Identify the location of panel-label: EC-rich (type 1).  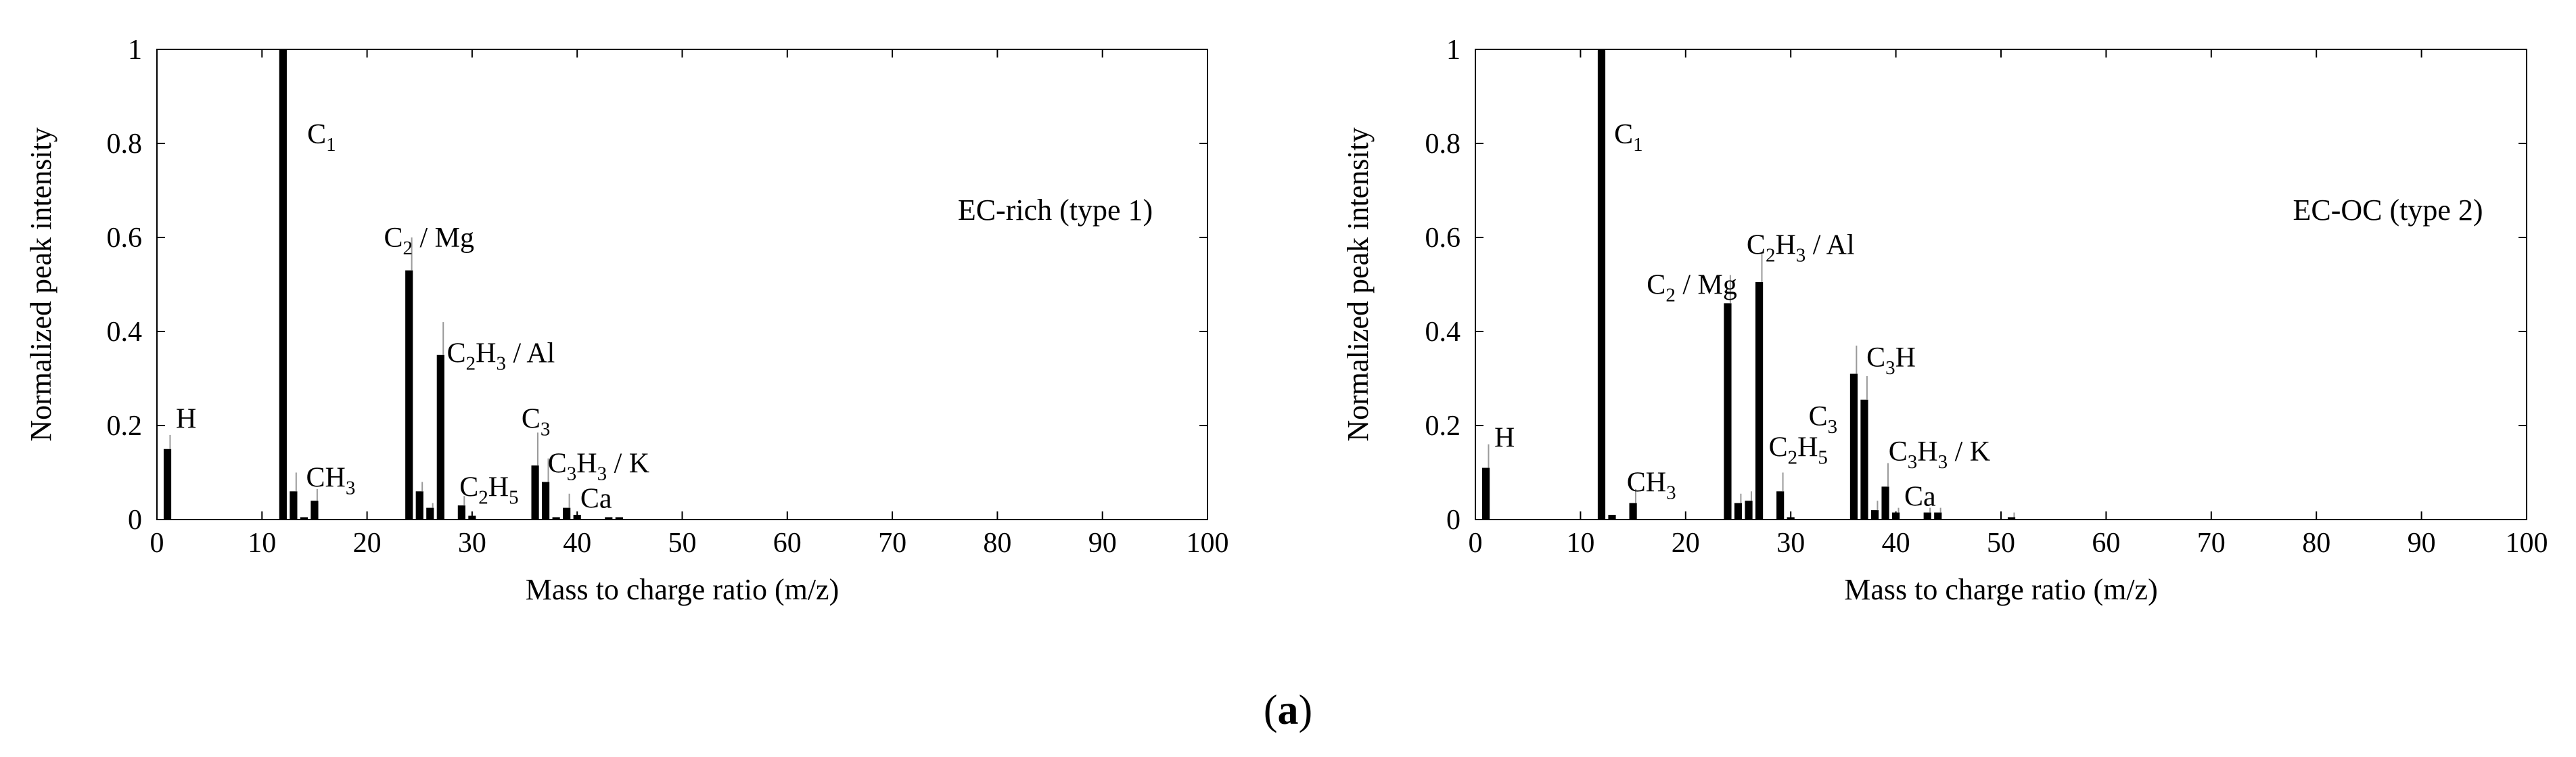
(1055, 210).